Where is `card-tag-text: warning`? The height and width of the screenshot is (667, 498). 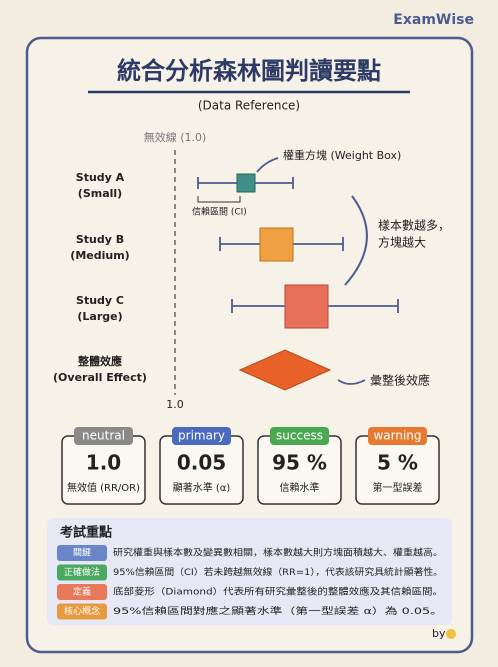 card-tag-text: warning is located at coordinates (397, 436).